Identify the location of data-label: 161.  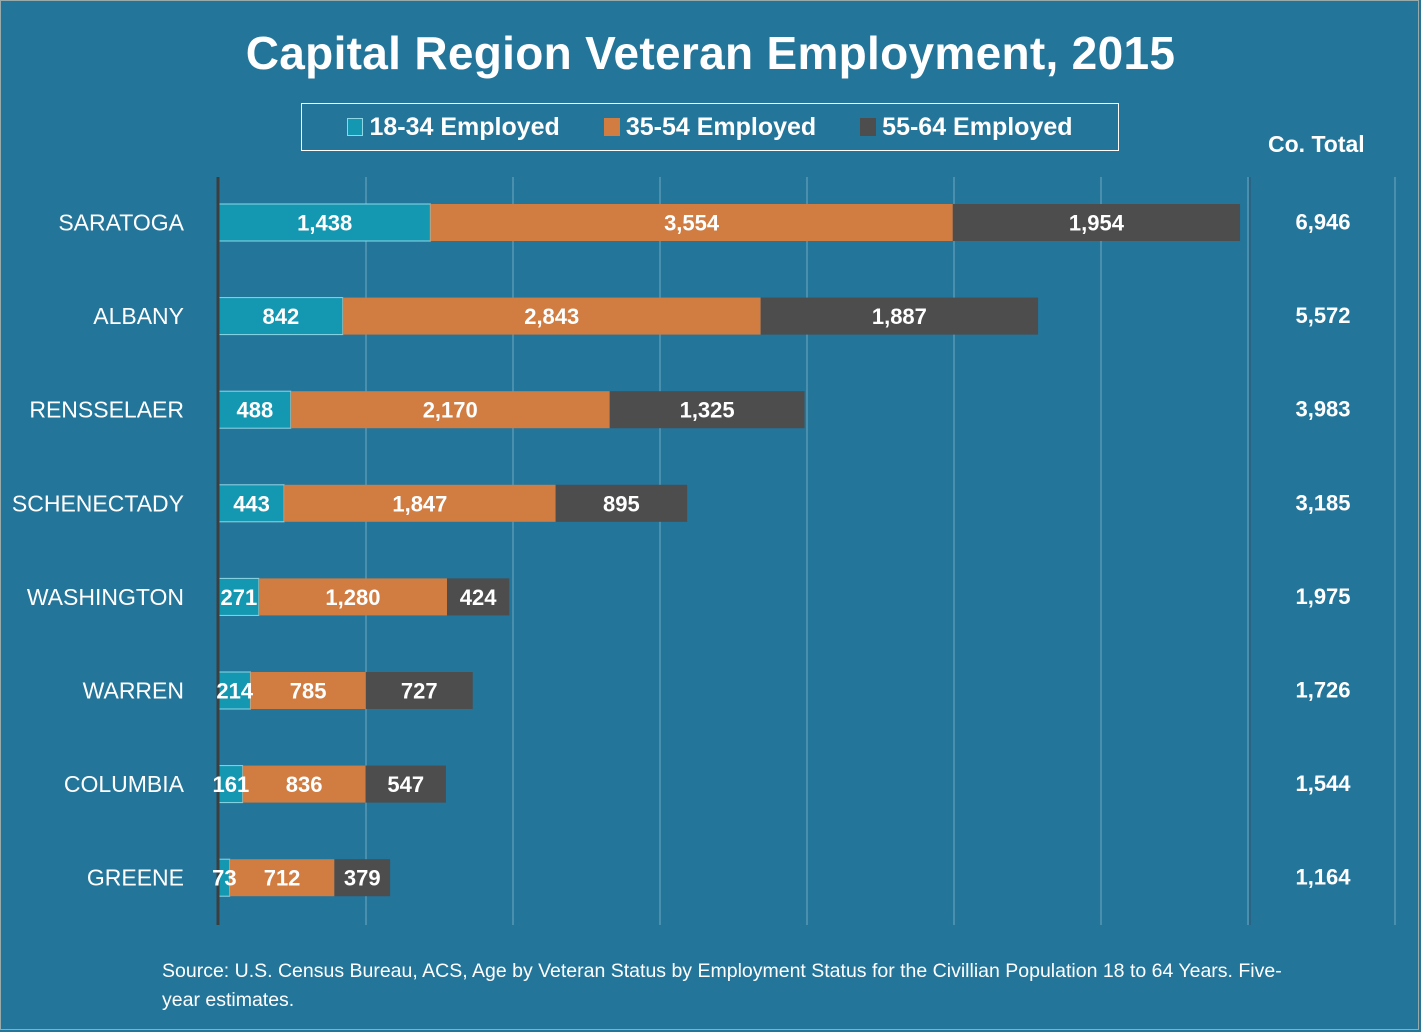
(230, 784).